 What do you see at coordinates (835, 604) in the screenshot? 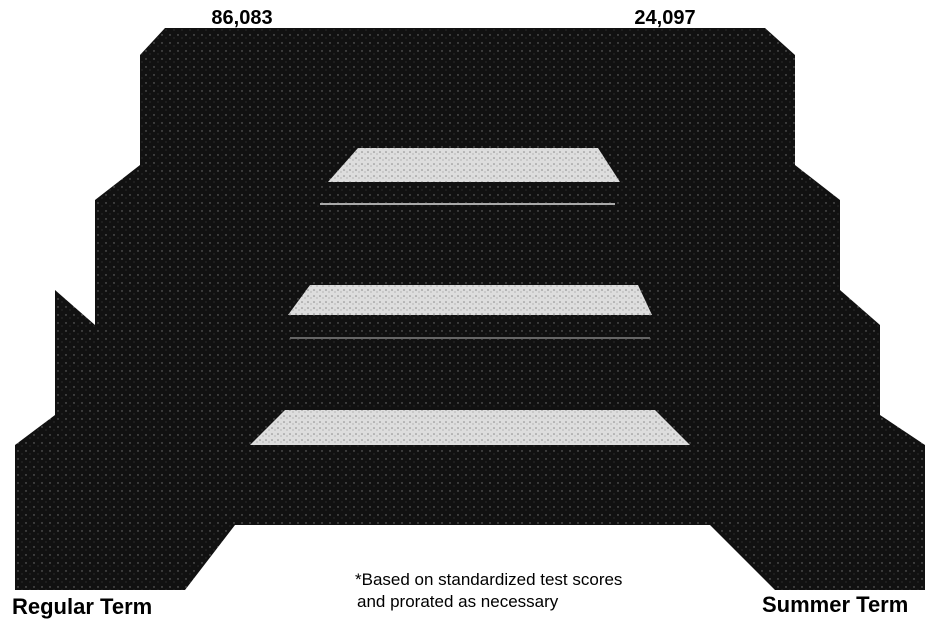
I see `summer-term-label: Summer Term` at bounding box center [835, 604].